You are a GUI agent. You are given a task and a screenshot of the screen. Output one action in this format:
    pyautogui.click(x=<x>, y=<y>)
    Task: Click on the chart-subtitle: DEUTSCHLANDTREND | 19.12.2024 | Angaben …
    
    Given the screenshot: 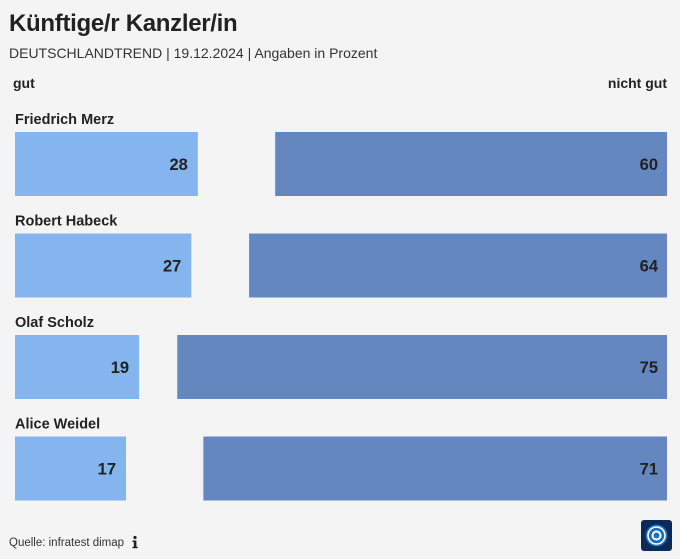 What is the action you would take?
    pyautogui.click(x=193, y=53)
    